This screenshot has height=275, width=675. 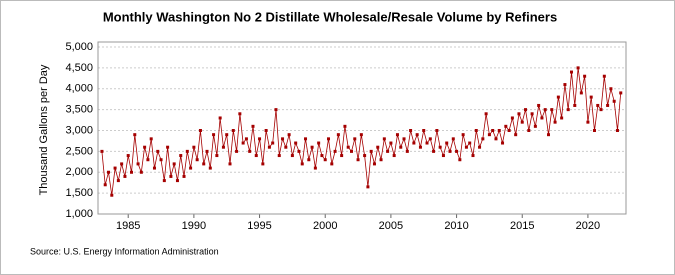 What do you see at coordinates (79, 68) in the screenshot?
I see `y-tick-label: 4,500` at bounding box center [79, 68].